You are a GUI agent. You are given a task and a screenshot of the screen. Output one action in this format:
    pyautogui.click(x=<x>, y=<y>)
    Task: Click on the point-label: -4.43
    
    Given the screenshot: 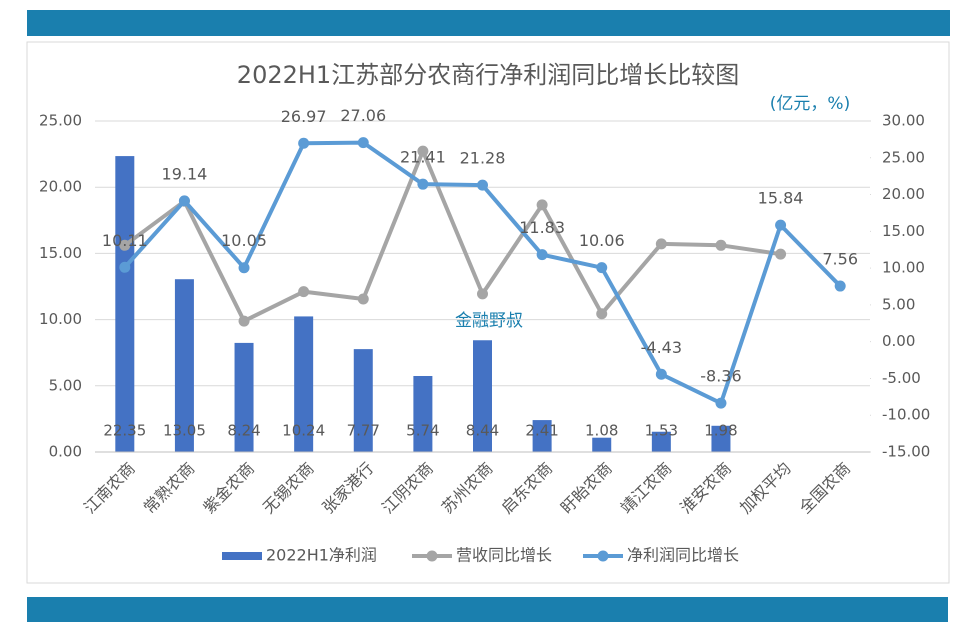 What is the action you would take?
    pyautogui.click(x=661, y=347)
    